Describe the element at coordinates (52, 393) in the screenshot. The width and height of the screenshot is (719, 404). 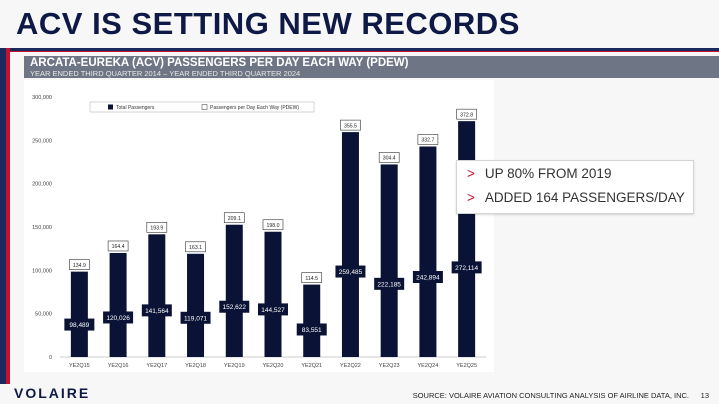
I see `volaire-logo: VOLAIRE` at that location.